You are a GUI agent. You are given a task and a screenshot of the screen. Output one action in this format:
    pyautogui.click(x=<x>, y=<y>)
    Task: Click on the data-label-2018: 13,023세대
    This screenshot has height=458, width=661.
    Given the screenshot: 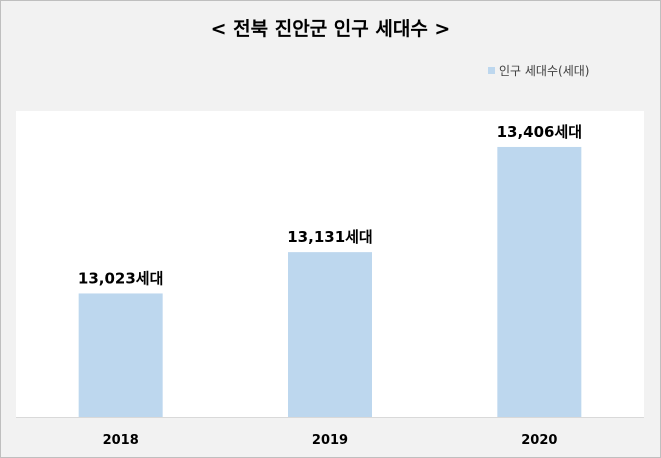 What is the action you would take?
    pyautogui.click(x=120, y=278)
    